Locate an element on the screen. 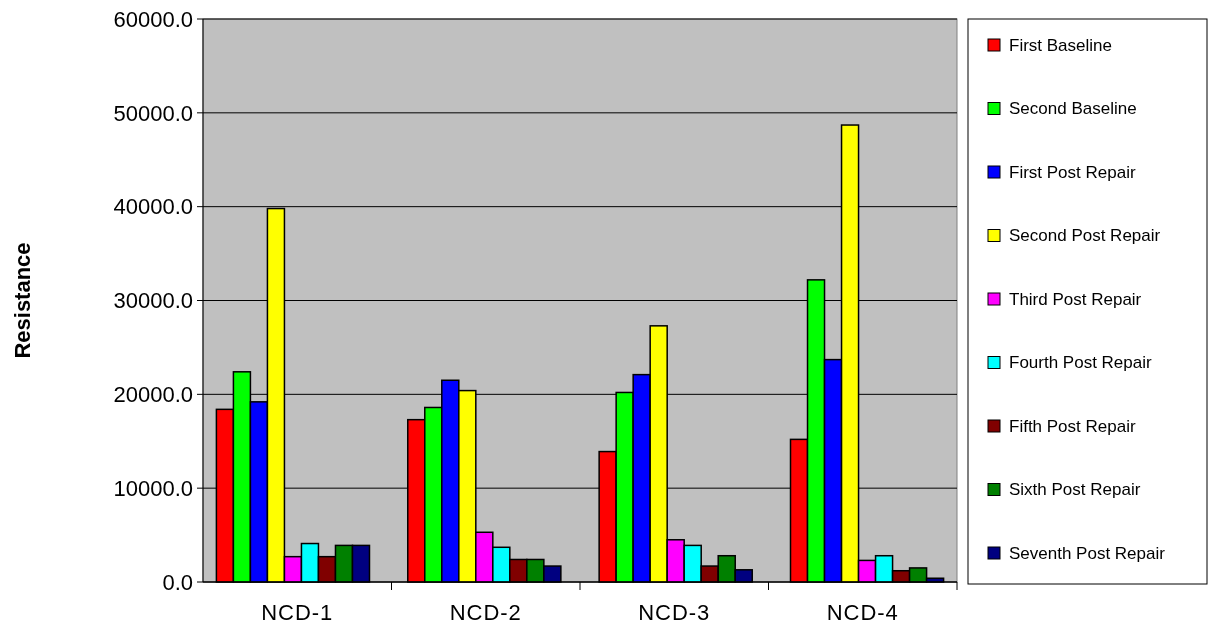  y-tick-label: 50000.0 is located at coordinates (153, 113).